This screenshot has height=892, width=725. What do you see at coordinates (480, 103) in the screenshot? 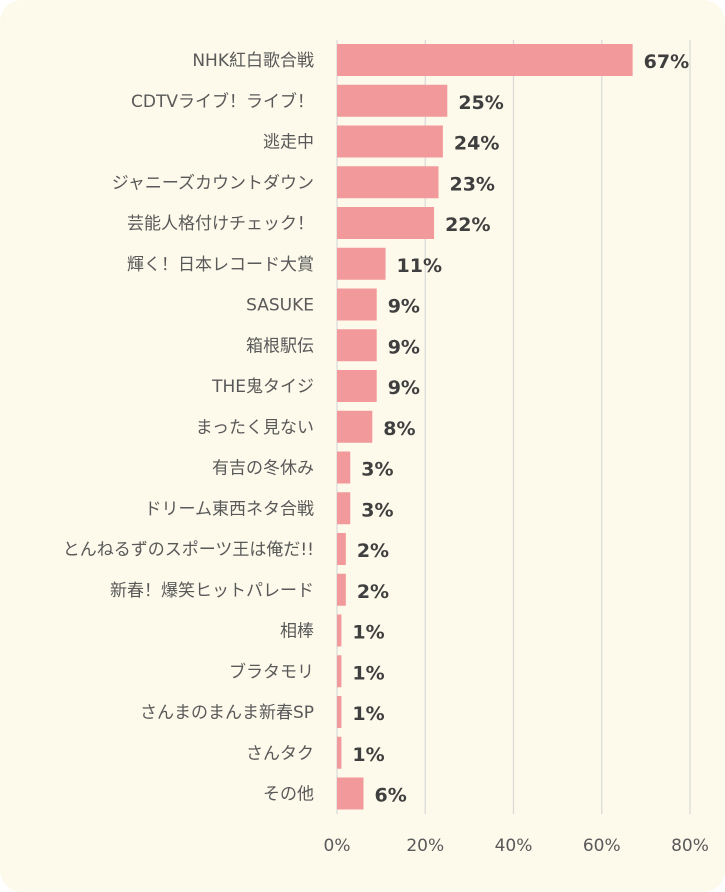
I see `value-label: 25%` at bounding box center [480, 103].